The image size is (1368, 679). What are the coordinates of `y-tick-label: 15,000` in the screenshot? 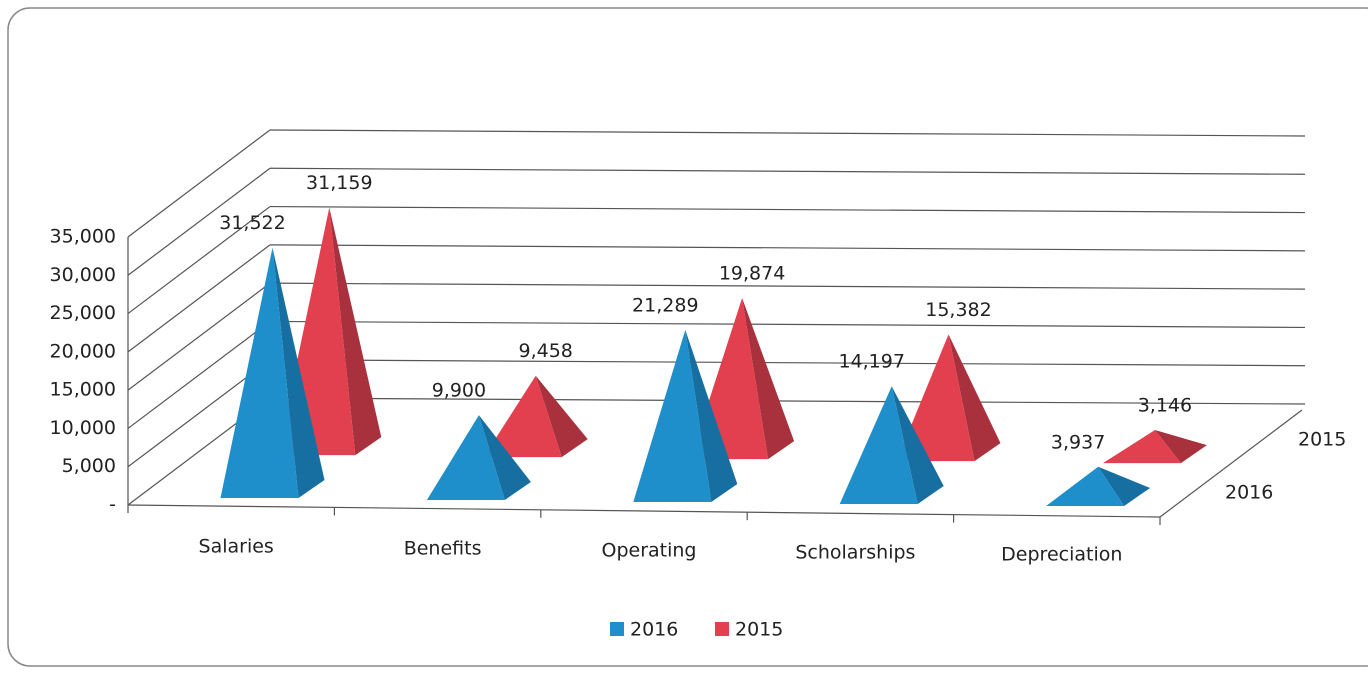 It's located at (83, 390).